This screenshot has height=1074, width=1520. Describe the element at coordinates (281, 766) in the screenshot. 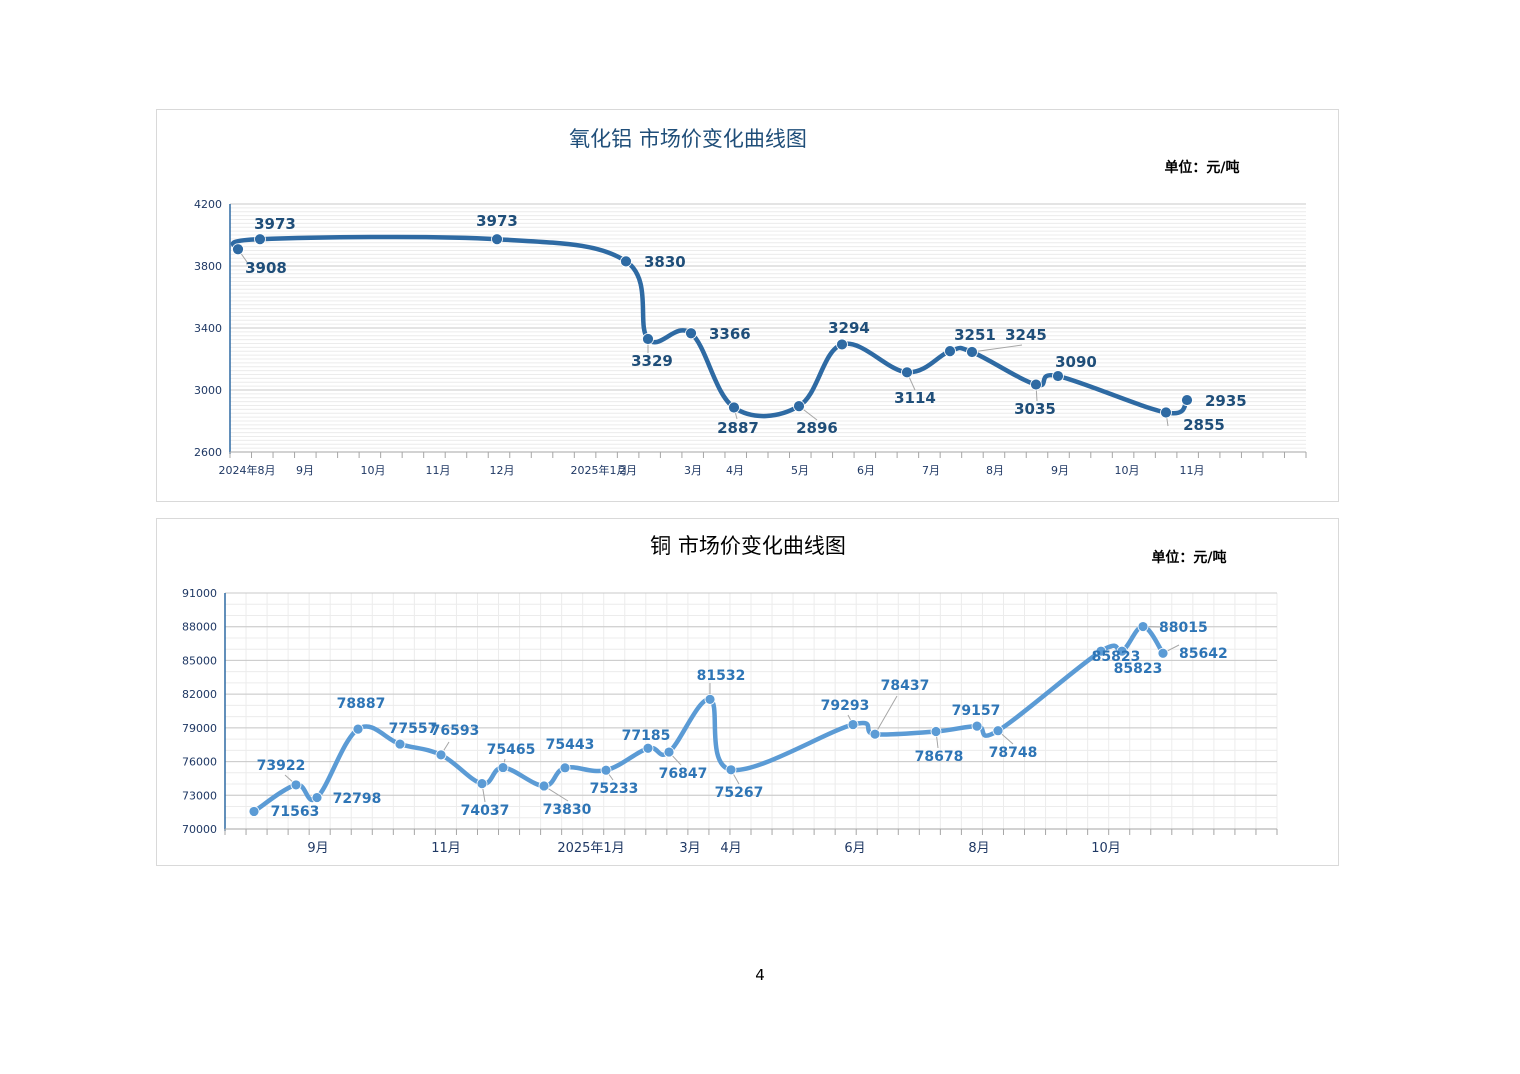

I see `data-label: 73922` at that location.